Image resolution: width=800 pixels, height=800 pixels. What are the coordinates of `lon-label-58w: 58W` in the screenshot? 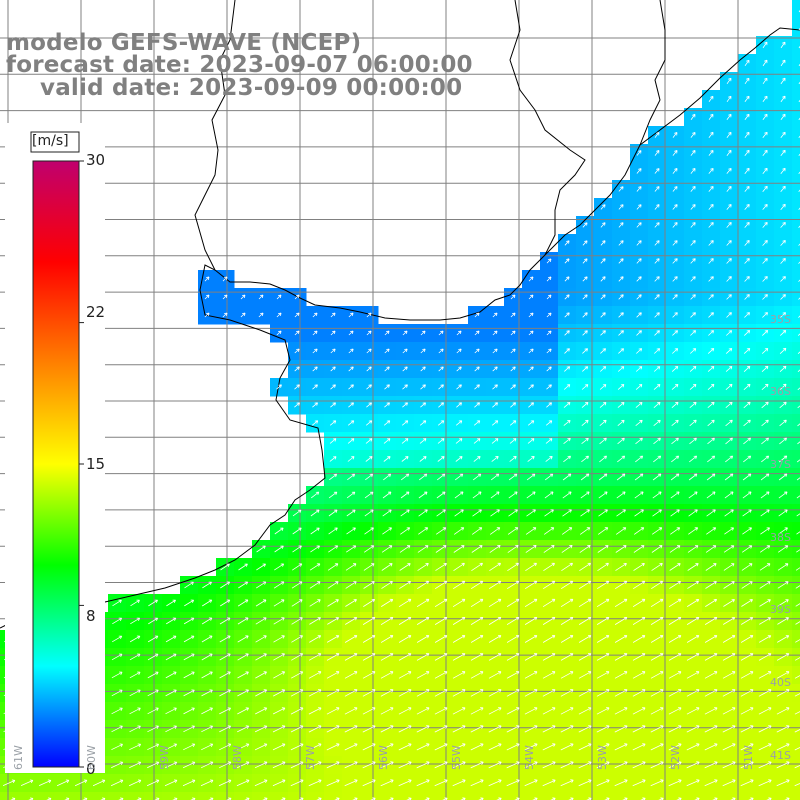 It's located at (237, 757).